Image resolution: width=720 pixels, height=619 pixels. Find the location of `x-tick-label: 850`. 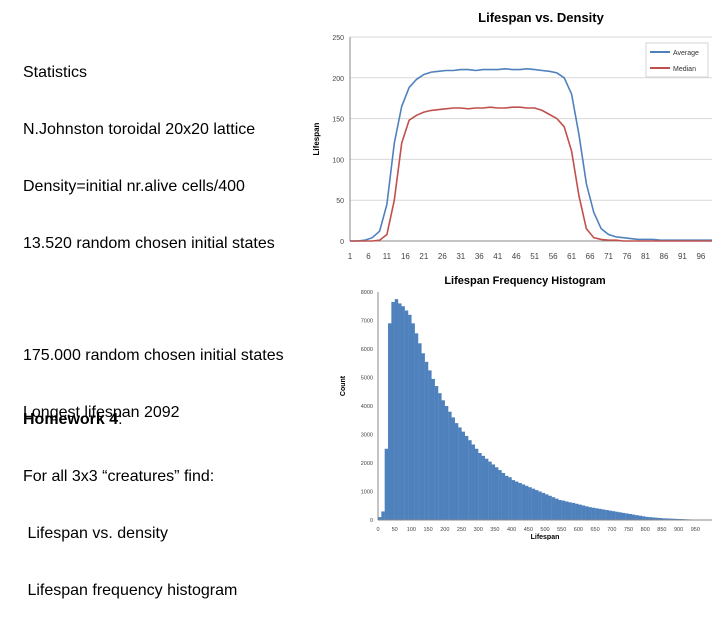

x-tick-label: 850 is located at coordinates (661, 530).